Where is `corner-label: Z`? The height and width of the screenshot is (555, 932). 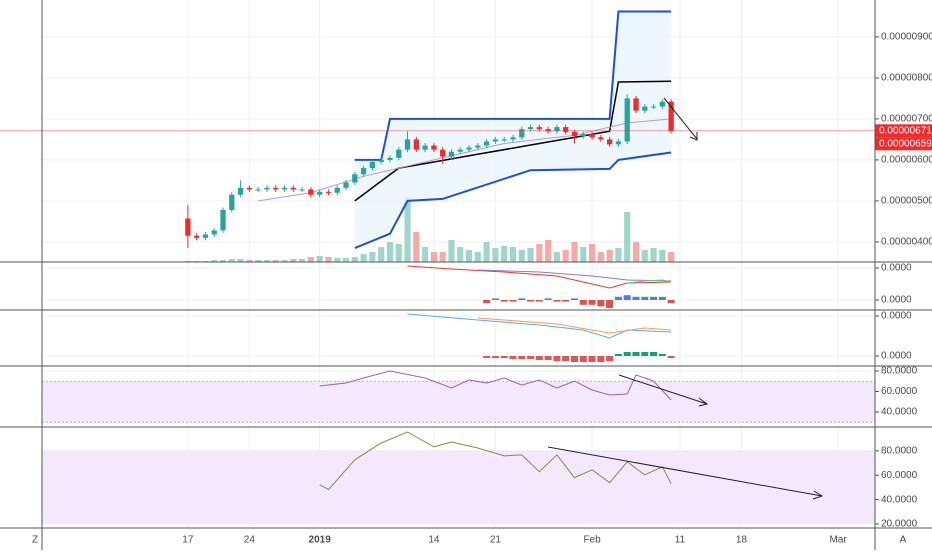 corner-label: Z is located at coordinates (35, 540).